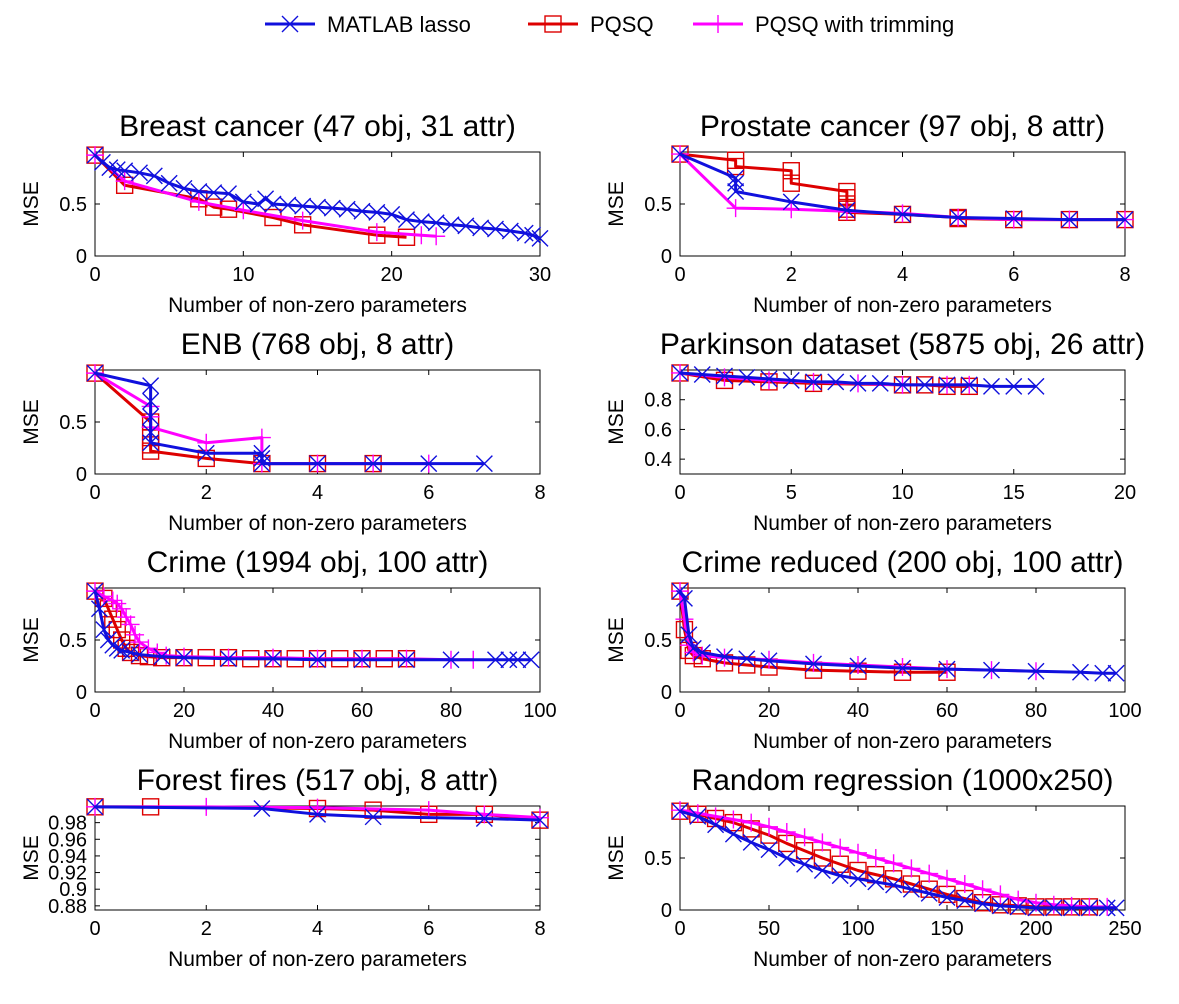 The image size is (1179, 1004). What do you see at coordinates (1124, 929) in the screenshot?
I see `x-tick-label: 250` at bounding box center [1124, 929].